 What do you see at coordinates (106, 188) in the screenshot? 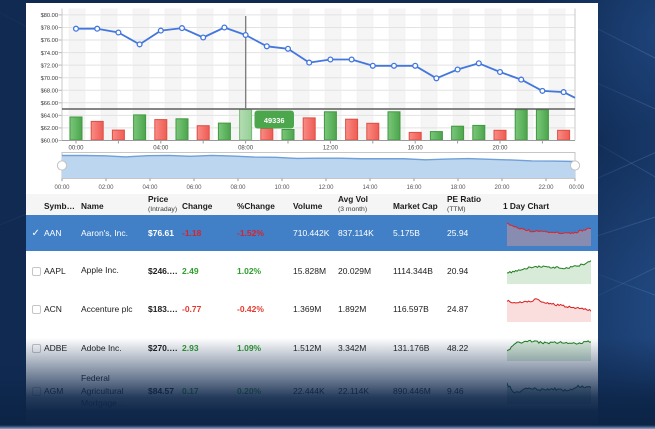
I see `svg-text: 02:00` at bounding box center [106, 188].